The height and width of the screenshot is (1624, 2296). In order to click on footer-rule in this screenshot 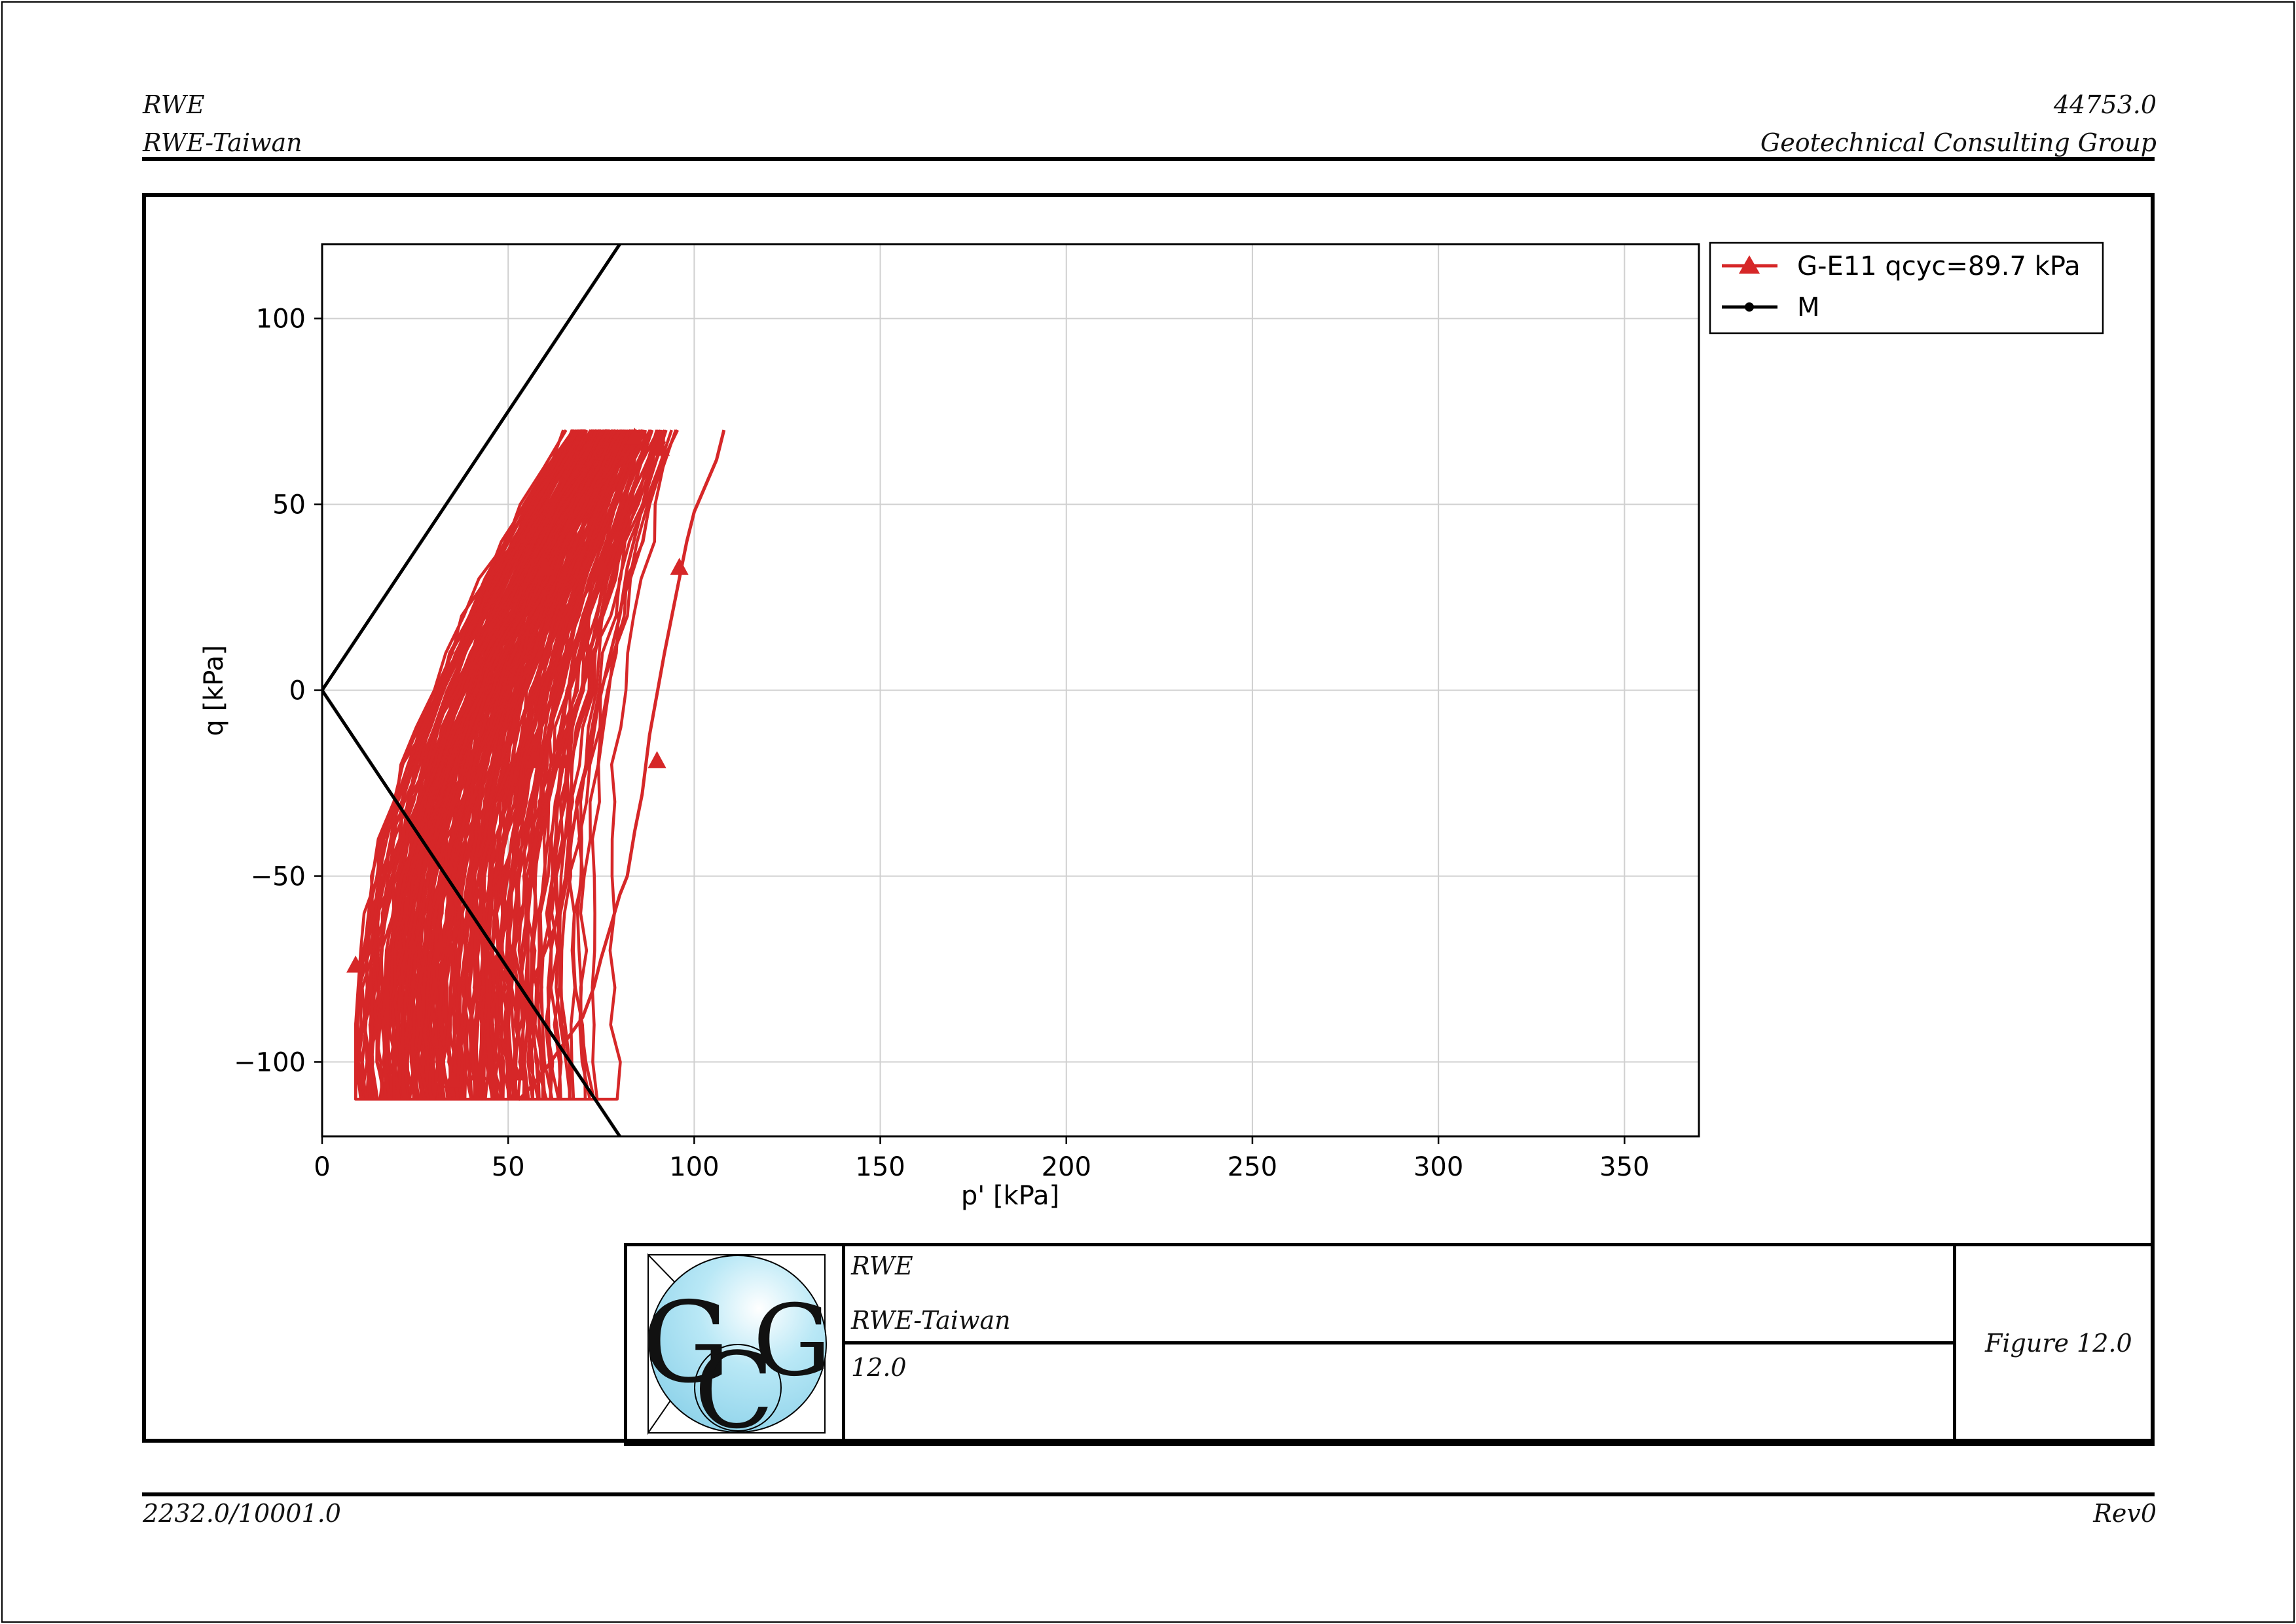, I will do `click(1148, 1494)`.